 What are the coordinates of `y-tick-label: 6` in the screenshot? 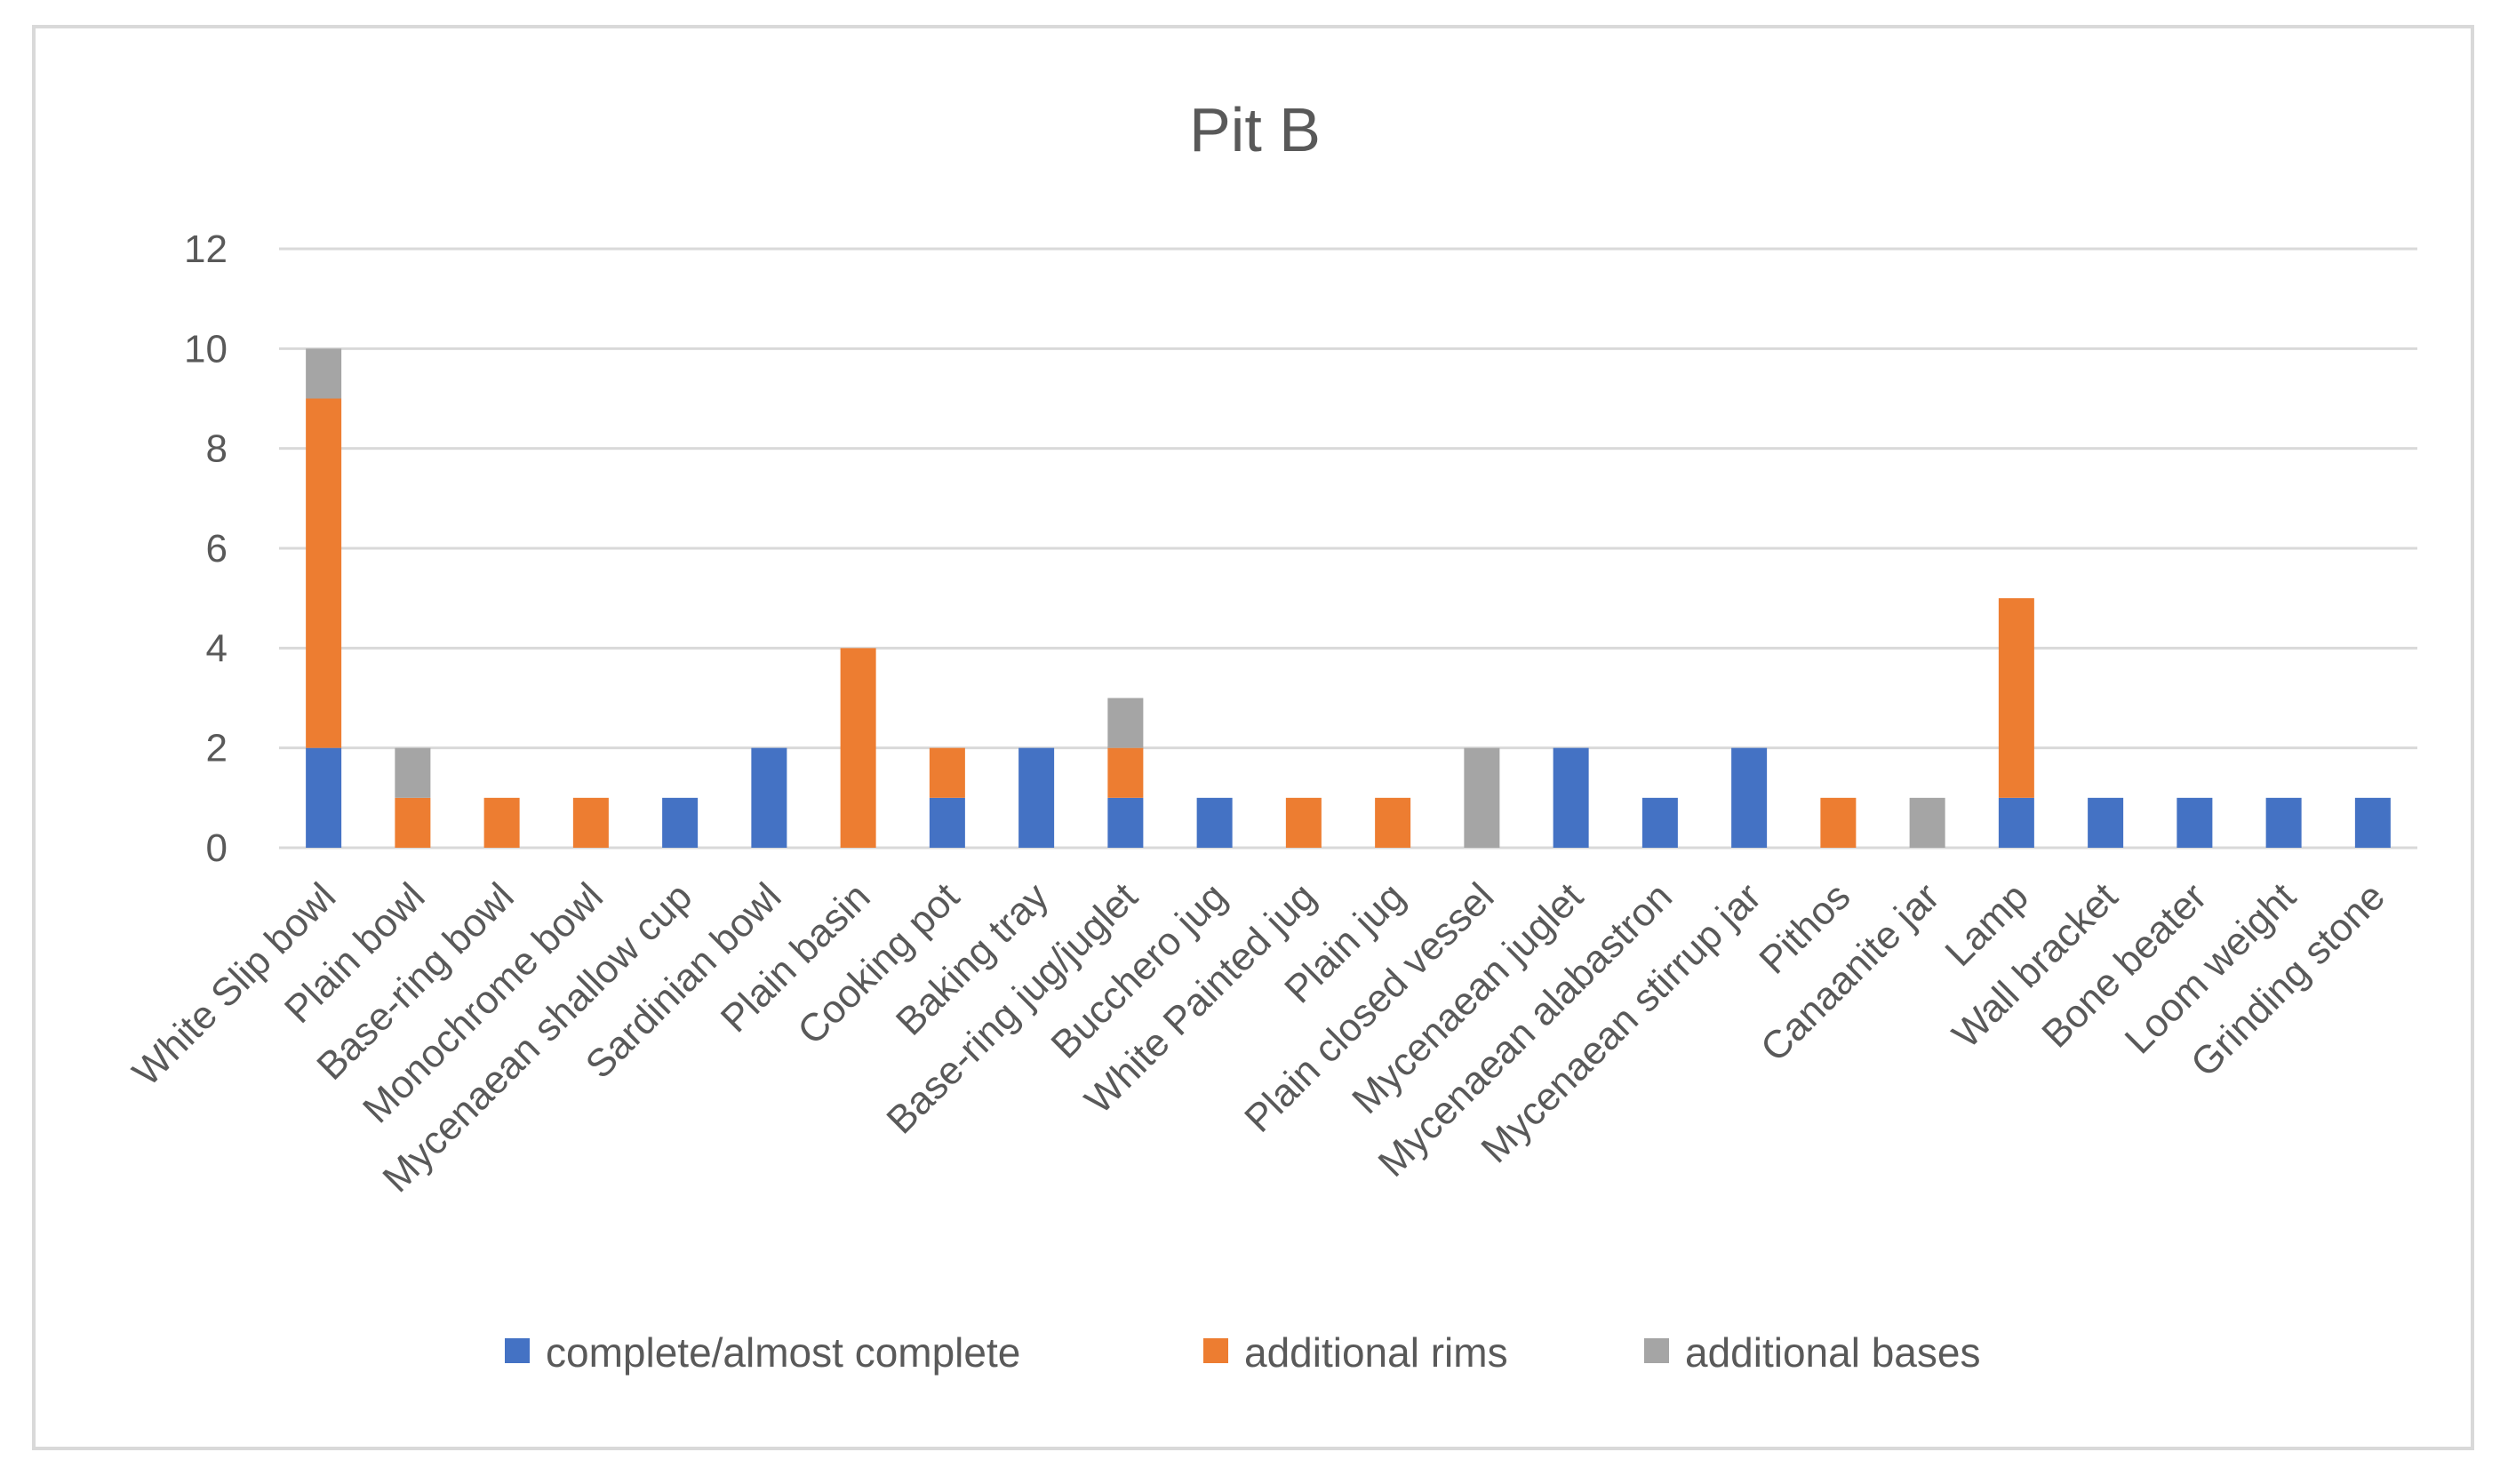 It's located at (217, 549).